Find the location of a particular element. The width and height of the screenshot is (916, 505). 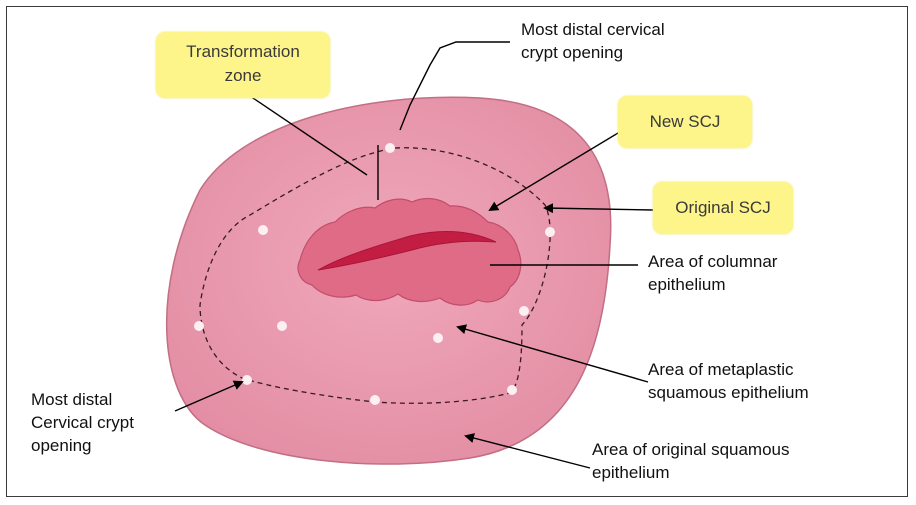

label-original-squamous: Area of original squamous epithelium is located at coordinates (691, 461).